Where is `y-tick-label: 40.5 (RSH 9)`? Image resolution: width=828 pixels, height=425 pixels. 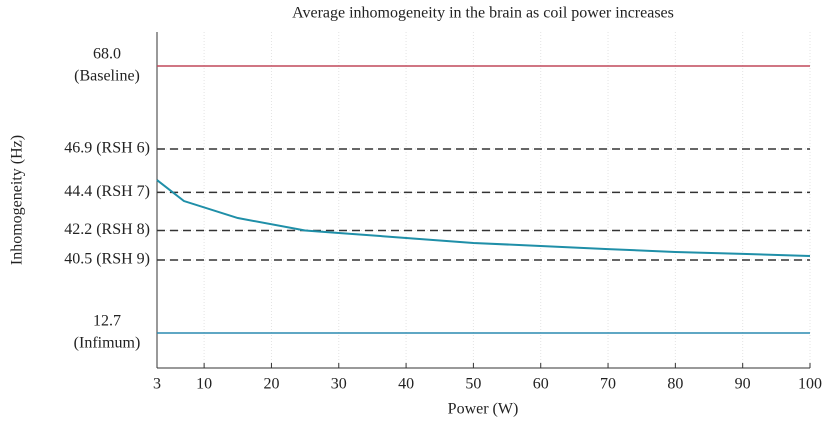
y-tick-label: 40.5 (RSH 9) is located at coordinates (107, 259).